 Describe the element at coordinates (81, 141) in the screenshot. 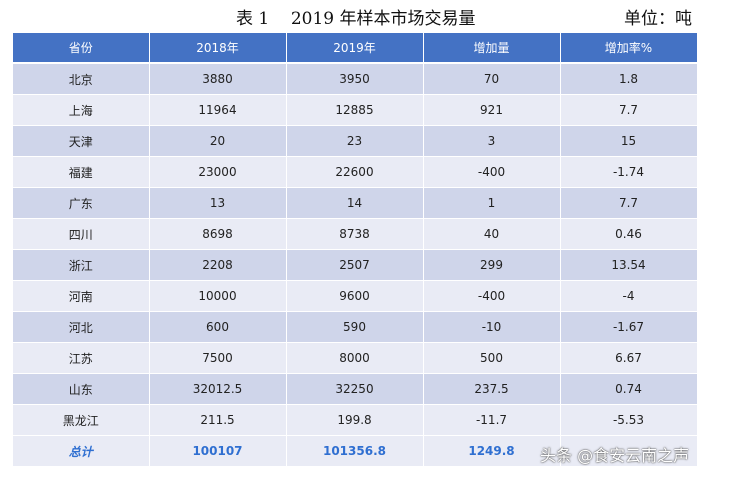

I see `cell-province: 天津` at that location.